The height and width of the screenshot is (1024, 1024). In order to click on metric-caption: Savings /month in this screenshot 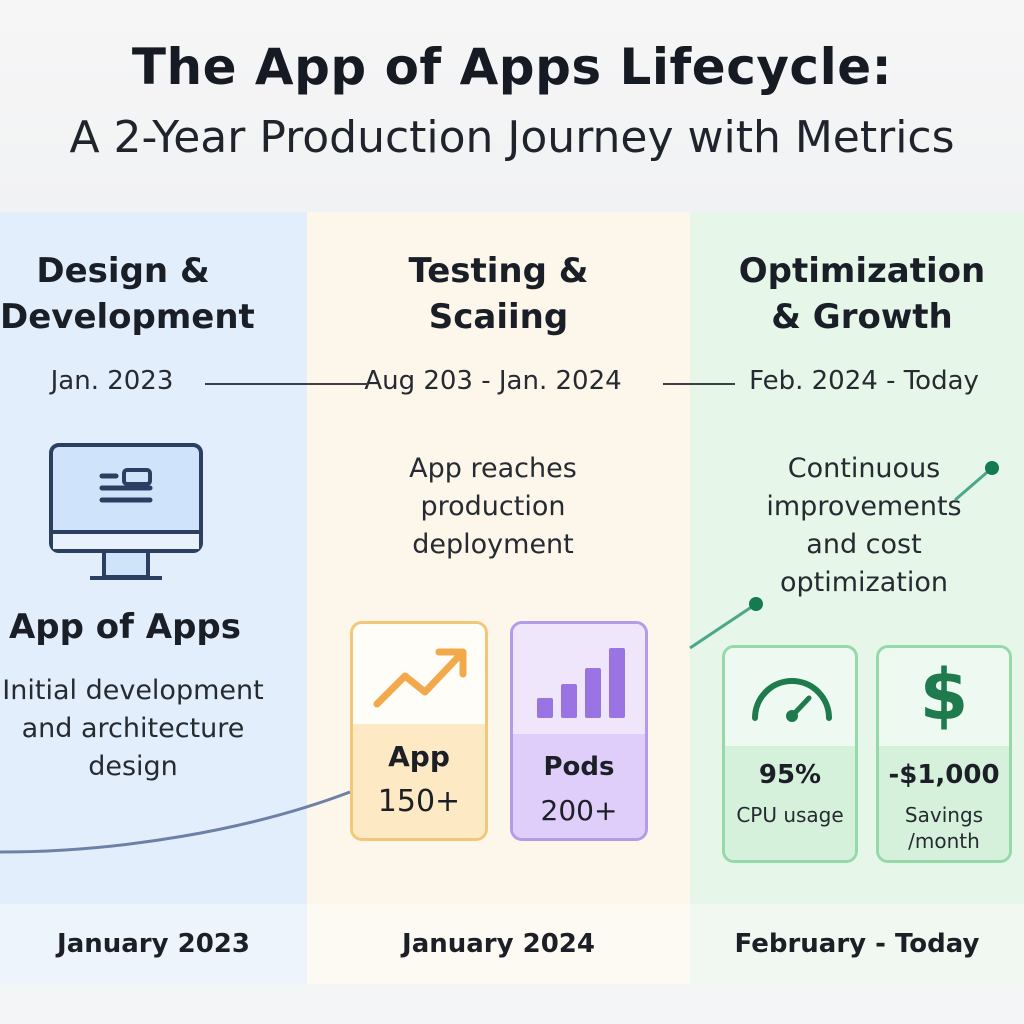, I will do `click(944, 828)`.